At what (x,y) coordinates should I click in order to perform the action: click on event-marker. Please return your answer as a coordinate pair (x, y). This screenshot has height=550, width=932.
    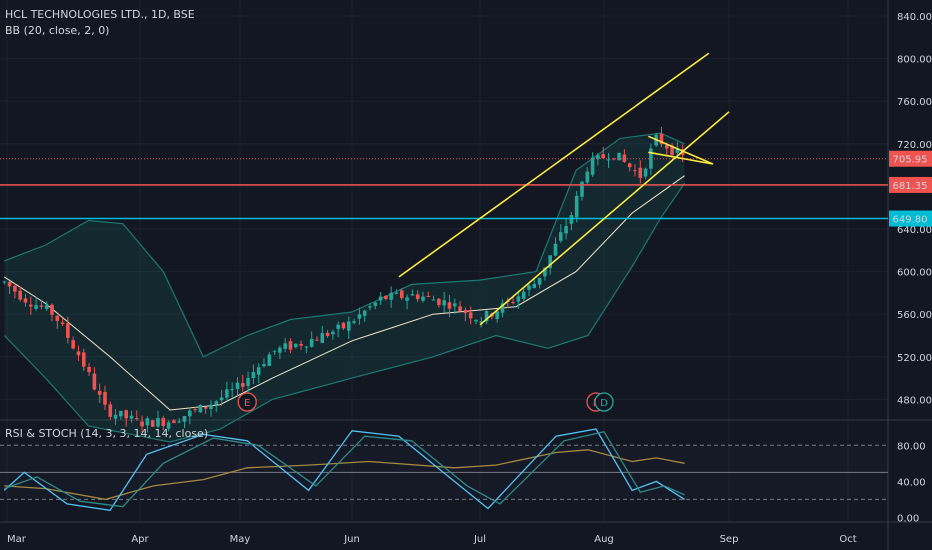
    Looking at the image, I should click on (247, 402).